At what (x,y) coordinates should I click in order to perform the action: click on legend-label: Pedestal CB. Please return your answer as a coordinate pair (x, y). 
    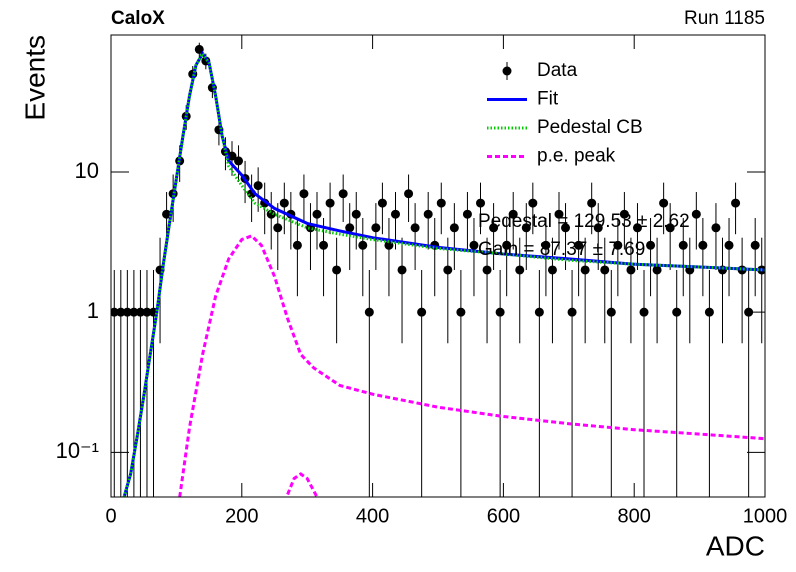
    Looking at the image, I should click on (590, 127).